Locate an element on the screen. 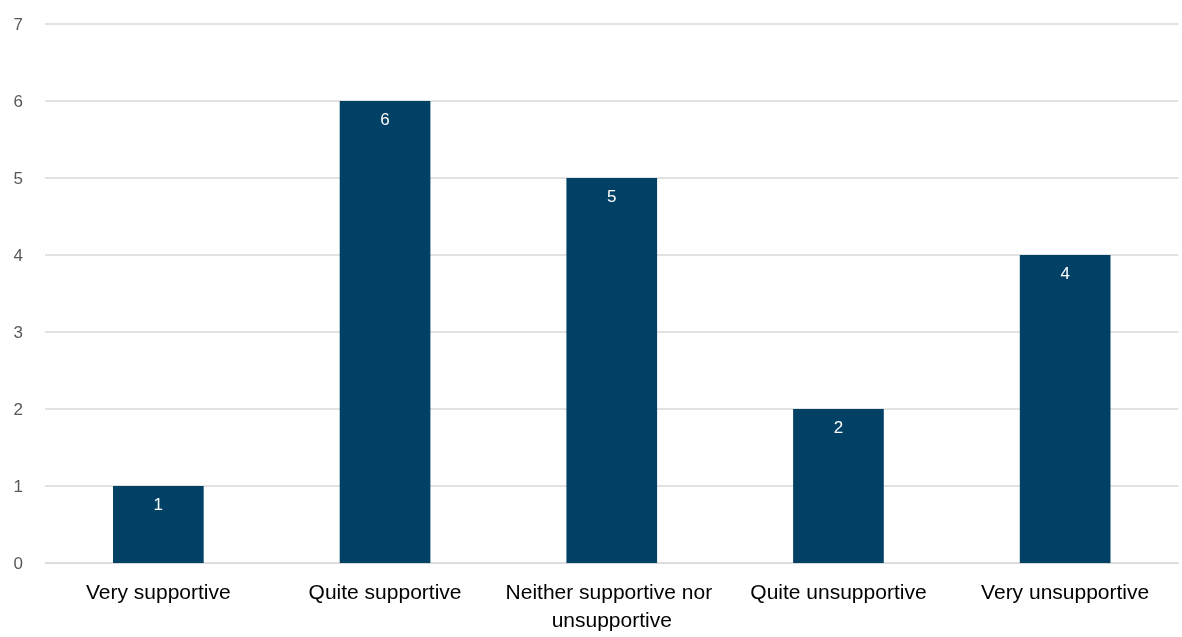 This screenshot has width=1182, height=637. y-tick-label: 1 is located at coordinates (18, 486).